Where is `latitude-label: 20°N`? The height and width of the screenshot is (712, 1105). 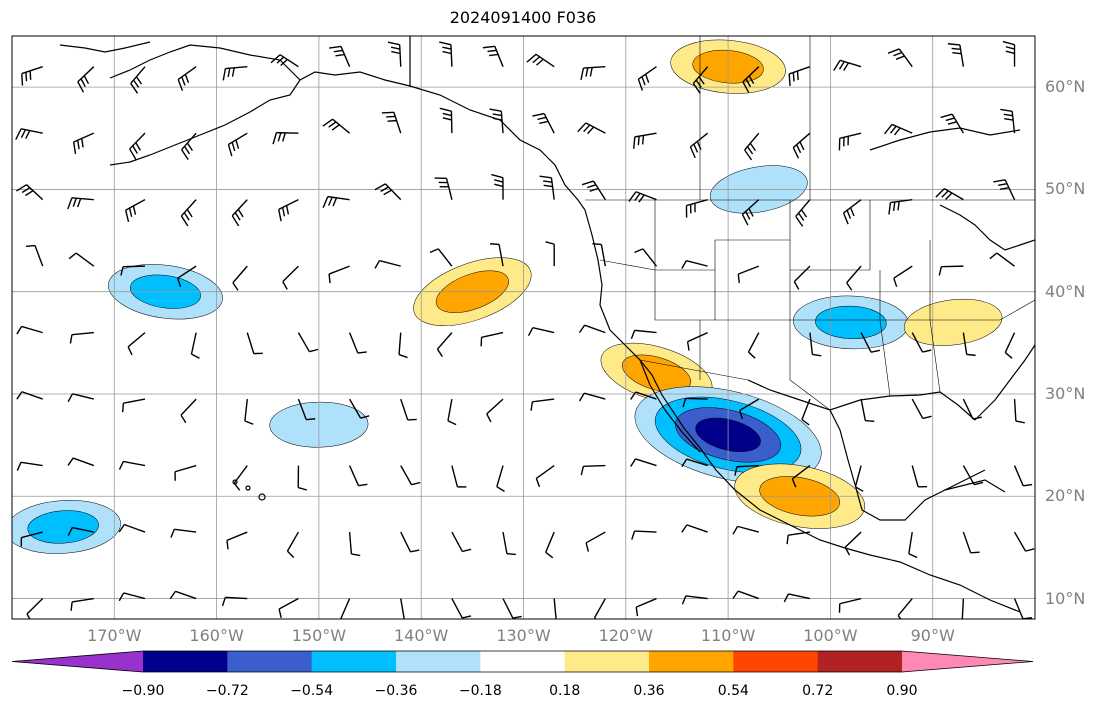
latitude-label: 20°N is located at coordinates (1065, 496).